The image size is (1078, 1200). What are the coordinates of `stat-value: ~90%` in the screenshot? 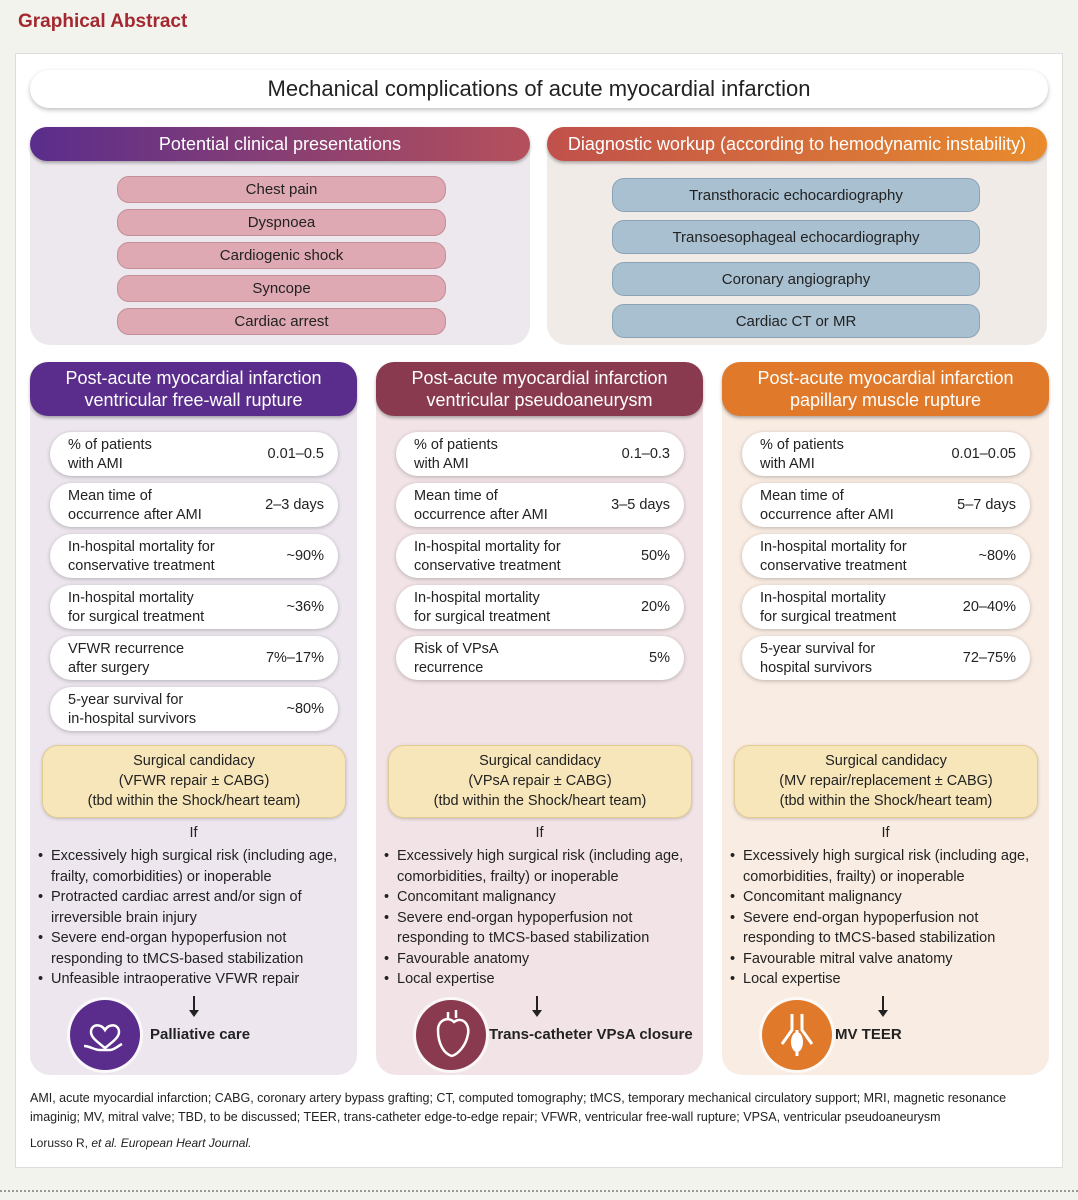 It's located at (305, 556).